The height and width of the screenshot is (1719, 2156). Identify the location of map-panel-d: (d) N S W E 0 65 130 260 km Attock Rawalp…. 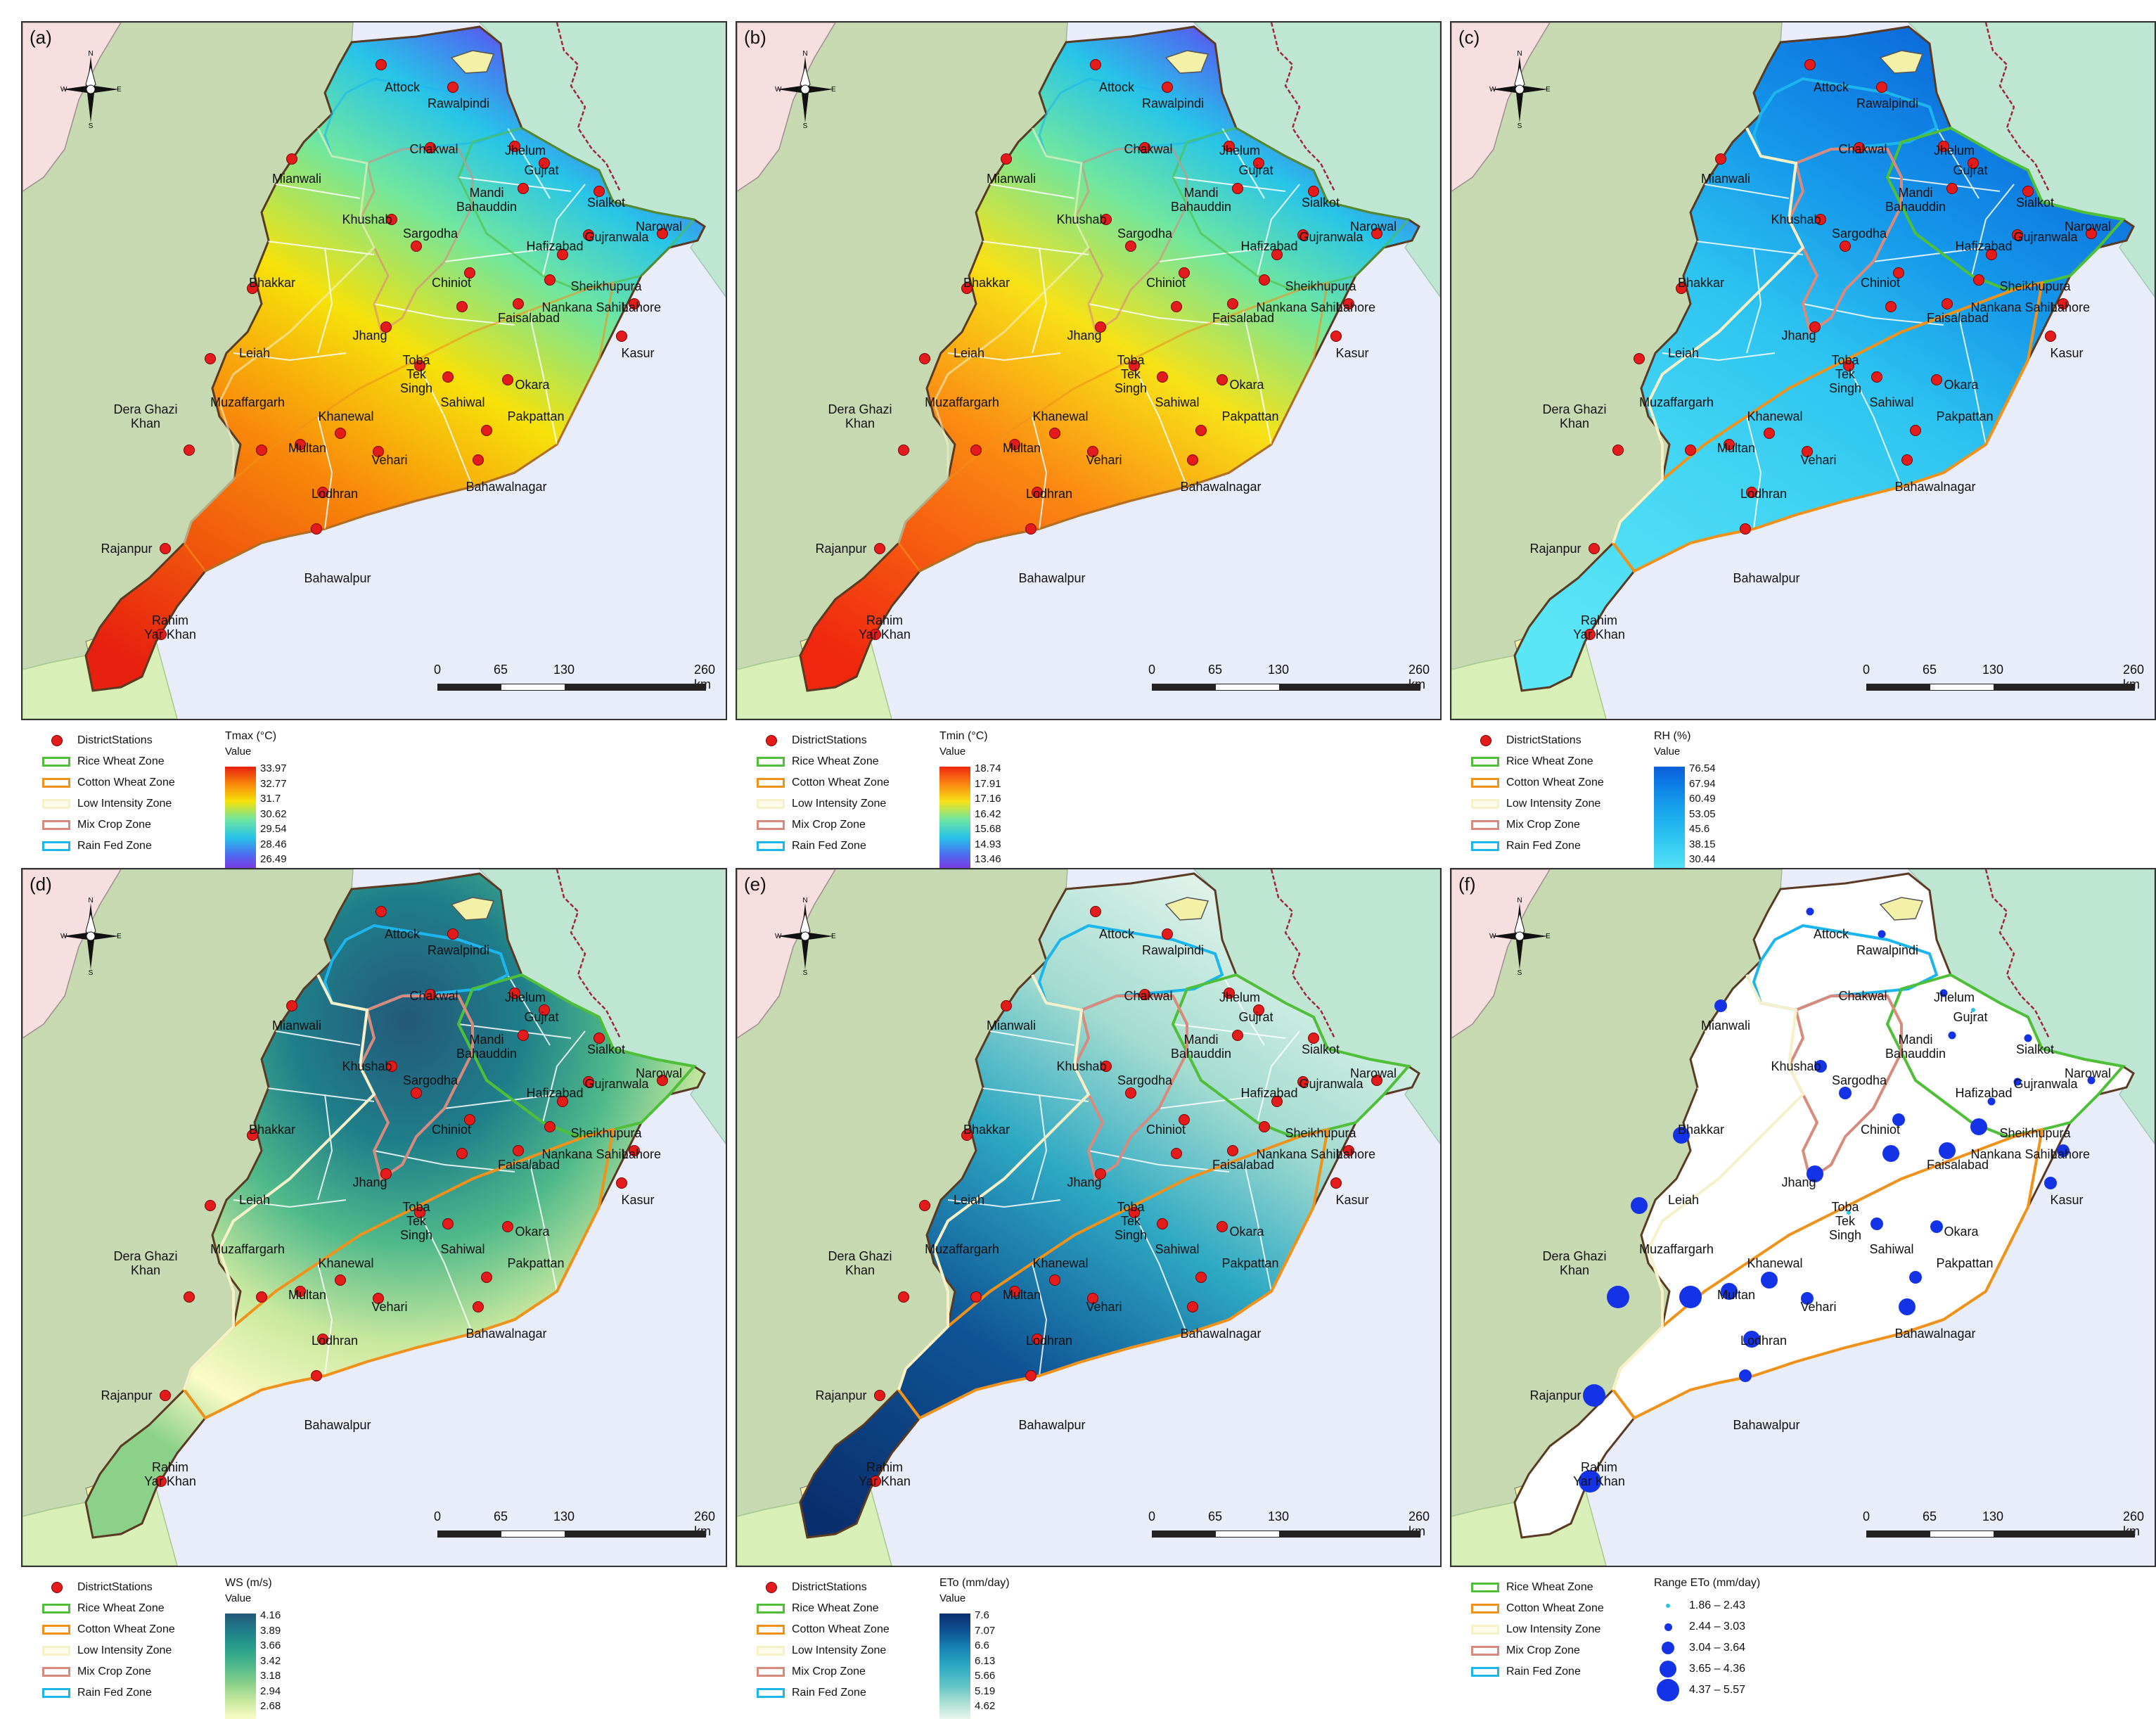
(374, 1217).